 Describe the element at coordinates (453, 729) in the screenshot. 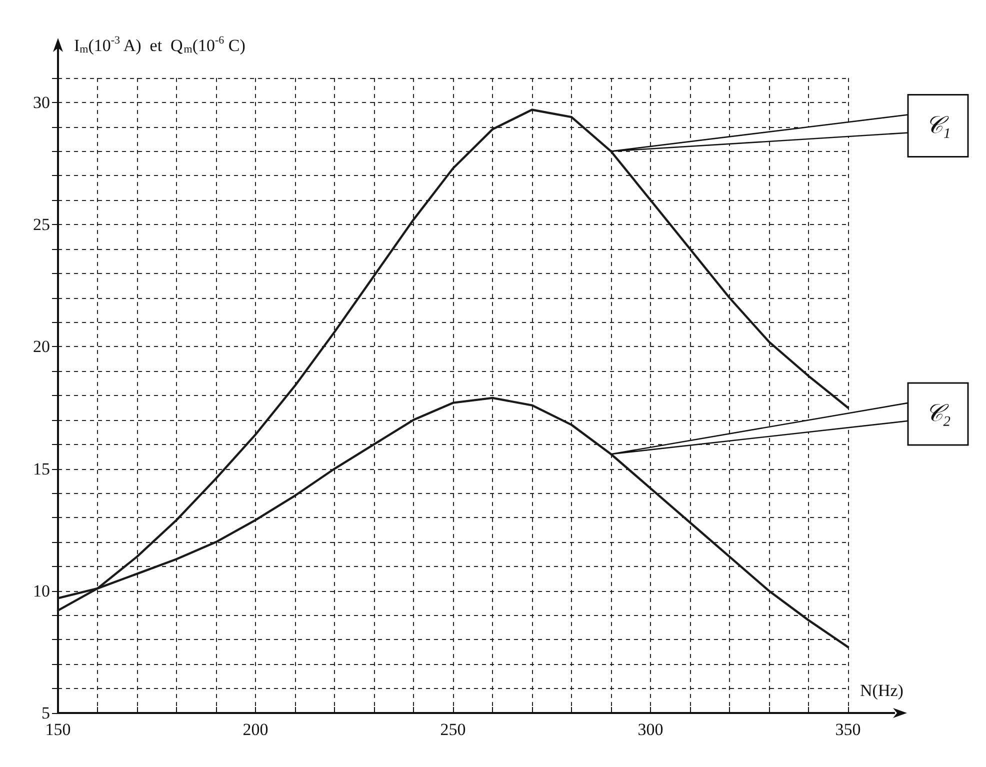

I see `x-tick-label: 250` at that location.